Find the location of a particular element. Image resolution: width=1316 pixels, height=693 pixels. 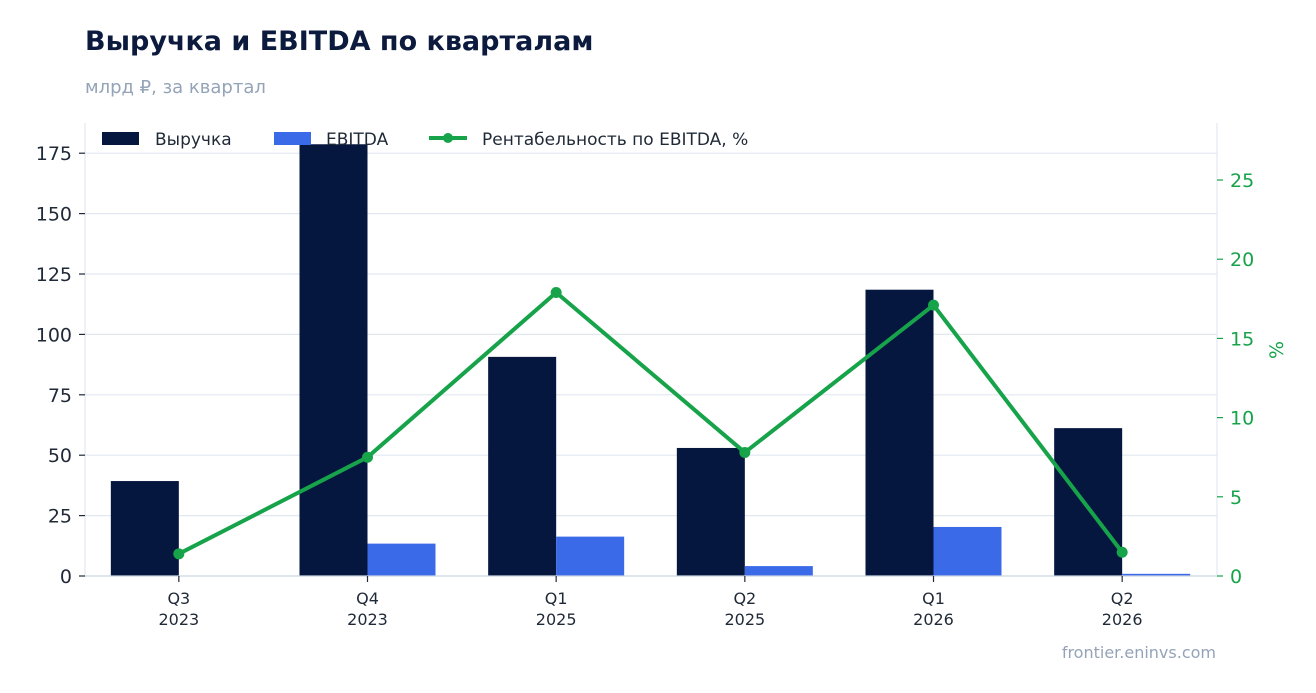

y-left-tick-label-2: 50 is located at coordinates (60, 456).